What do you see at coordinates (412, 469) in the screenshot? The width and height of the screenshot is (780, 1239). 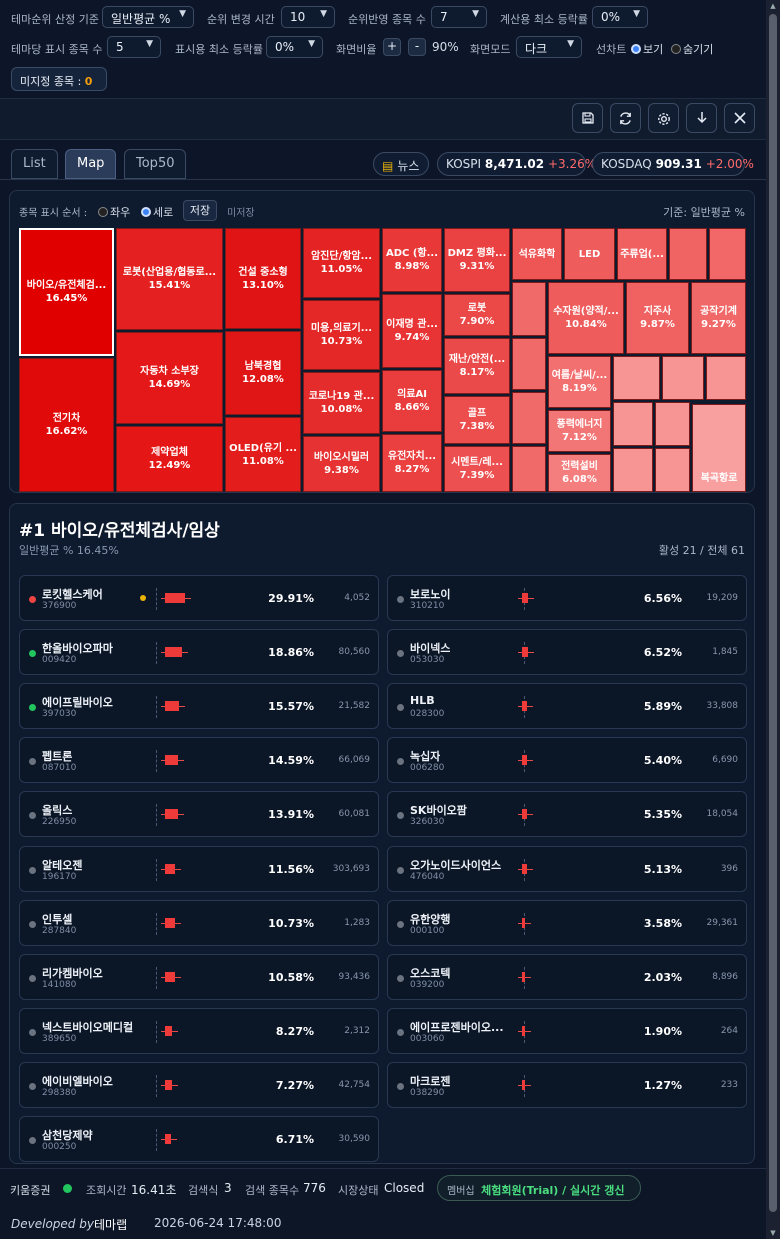 I see `theme-tile-pct: 8.27%` at bounding box center [412, 469].